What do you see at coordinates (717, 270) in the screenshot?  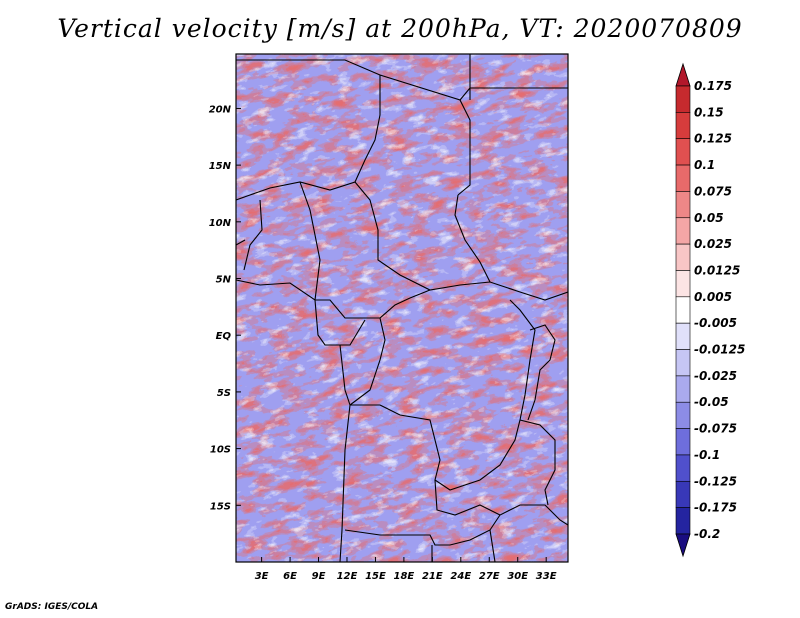 I see `colorbar-label: 0.0125` at bounding box center [717, 270].